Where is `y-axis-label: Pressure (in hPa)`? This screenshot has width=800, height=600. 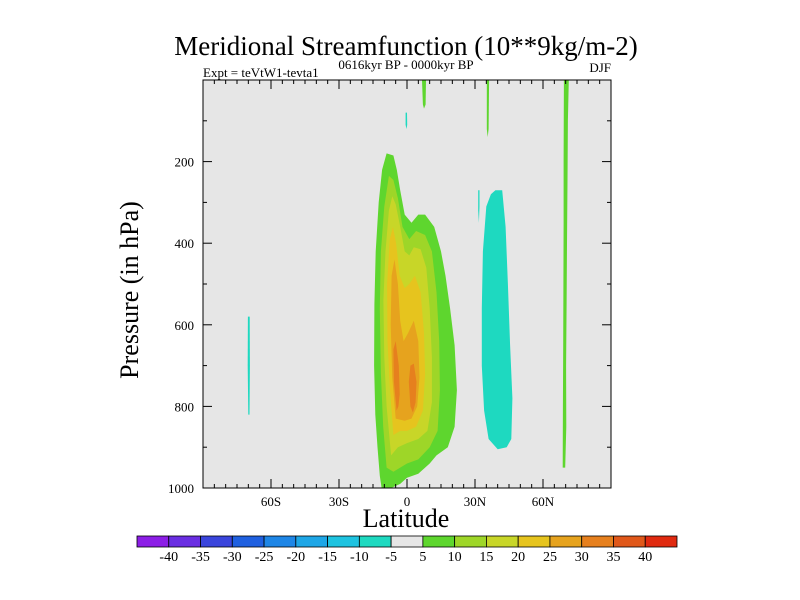
y-axis-label: Pressure (in hPa) is located at coordinates (129, 290).